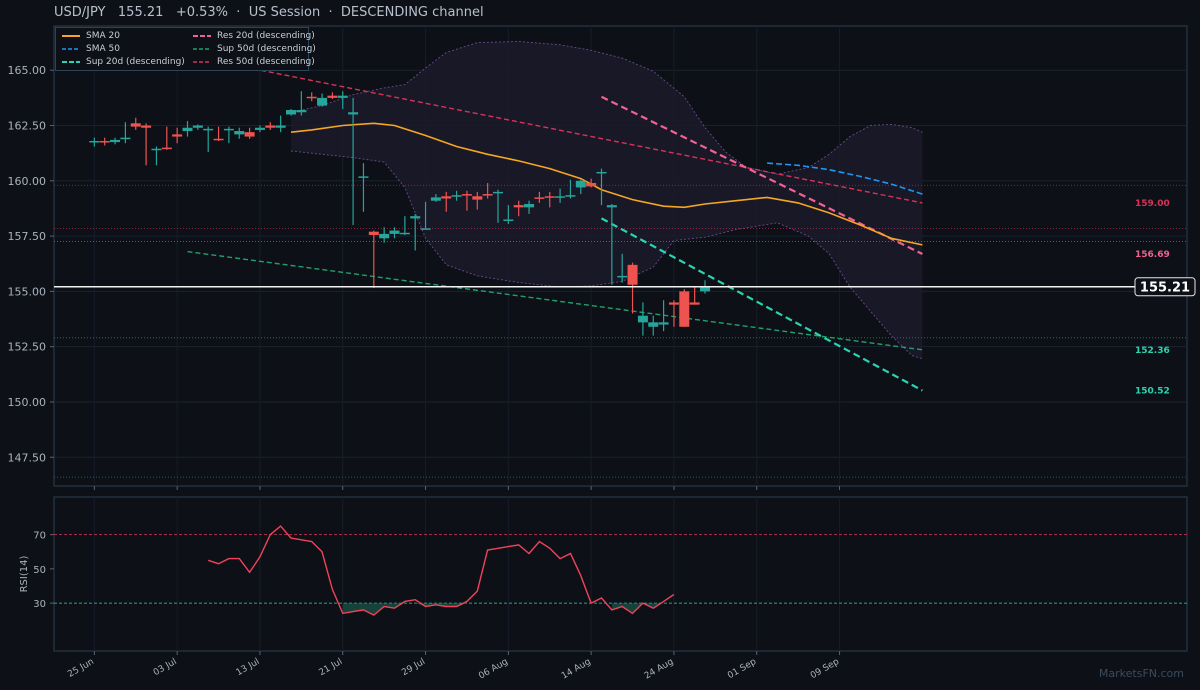 The image size is (1200, 690). What do you see at coordinates (80, 12) in the screenshot?
I see `header-symbol: USD/JPY` at bounding box center [80, 12].